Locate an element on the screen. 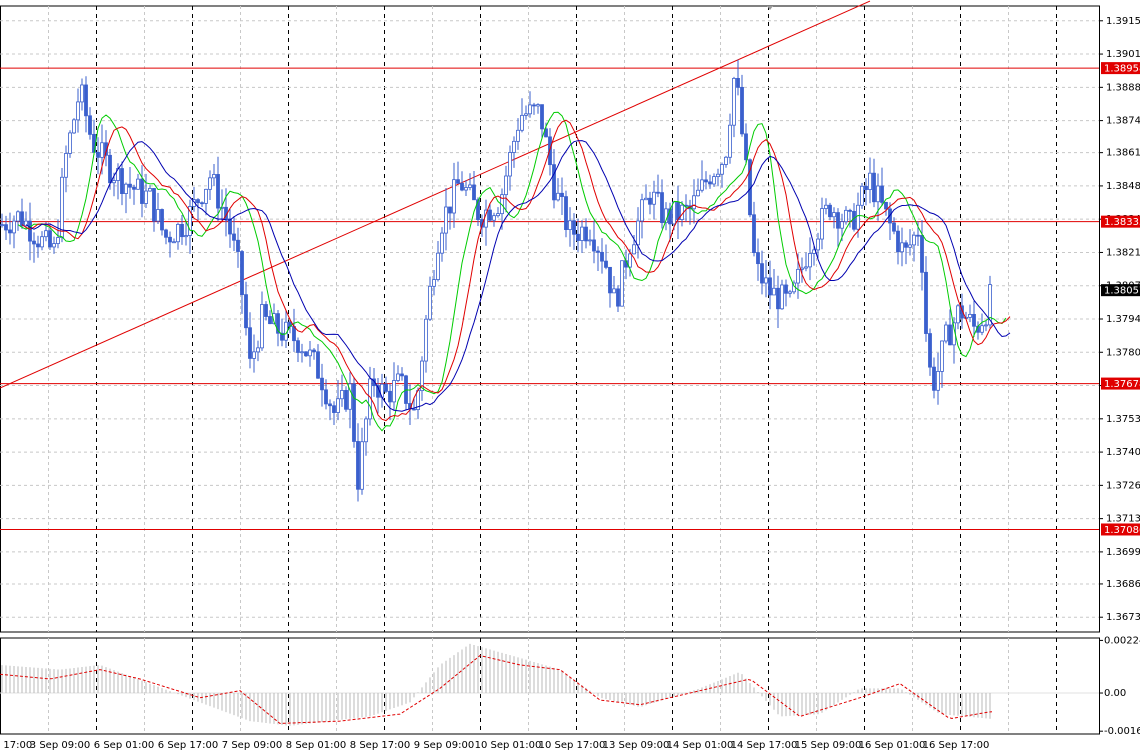 The height and width of the screenshot is (754, 1140). y-tick-label: 1.39150 is located at coordinates (1123, 21).